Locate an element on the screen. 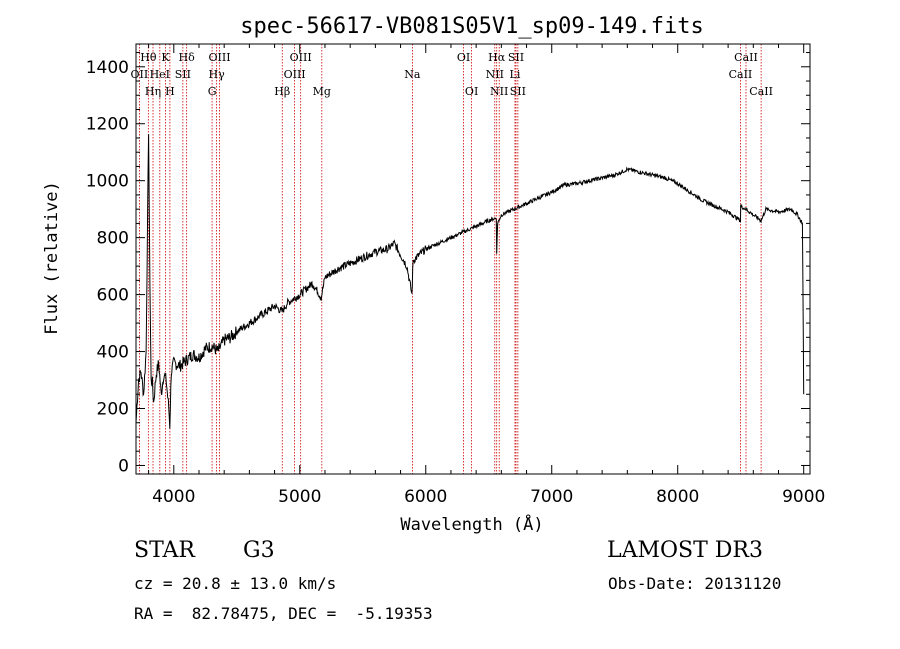  x-tick-label: 7000 is located at coordinates (551, 497).